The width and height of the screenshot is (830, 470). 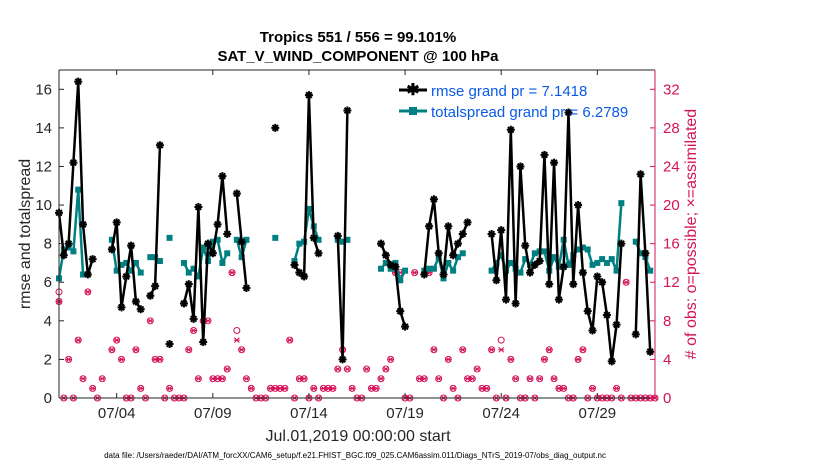 What do you see at coordinates (671, 166) in the screenshot?
I see `y-right-tick-label: 24` at bounding box center [671, 166].